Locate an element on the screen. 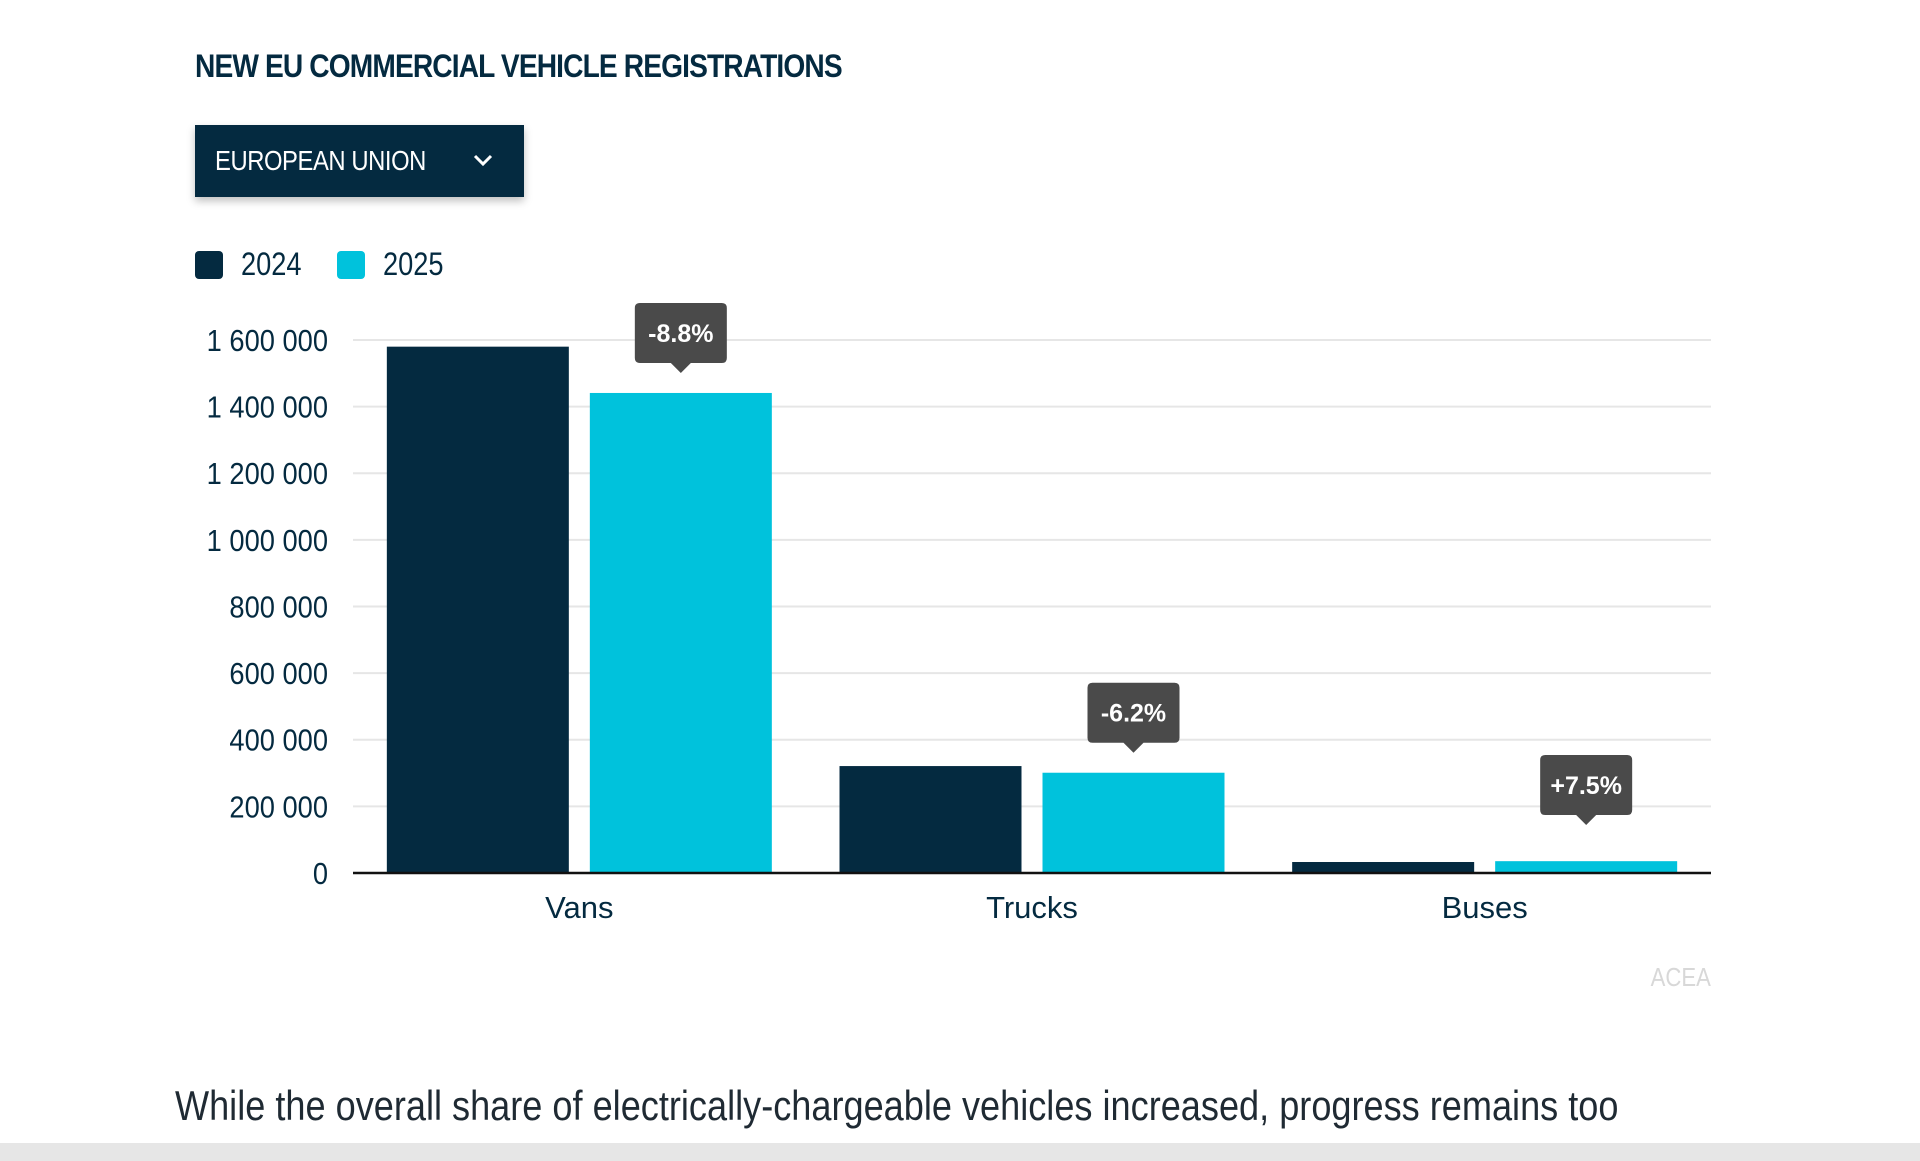  source-credit: ACEA is located at coordinates (1680, 977).